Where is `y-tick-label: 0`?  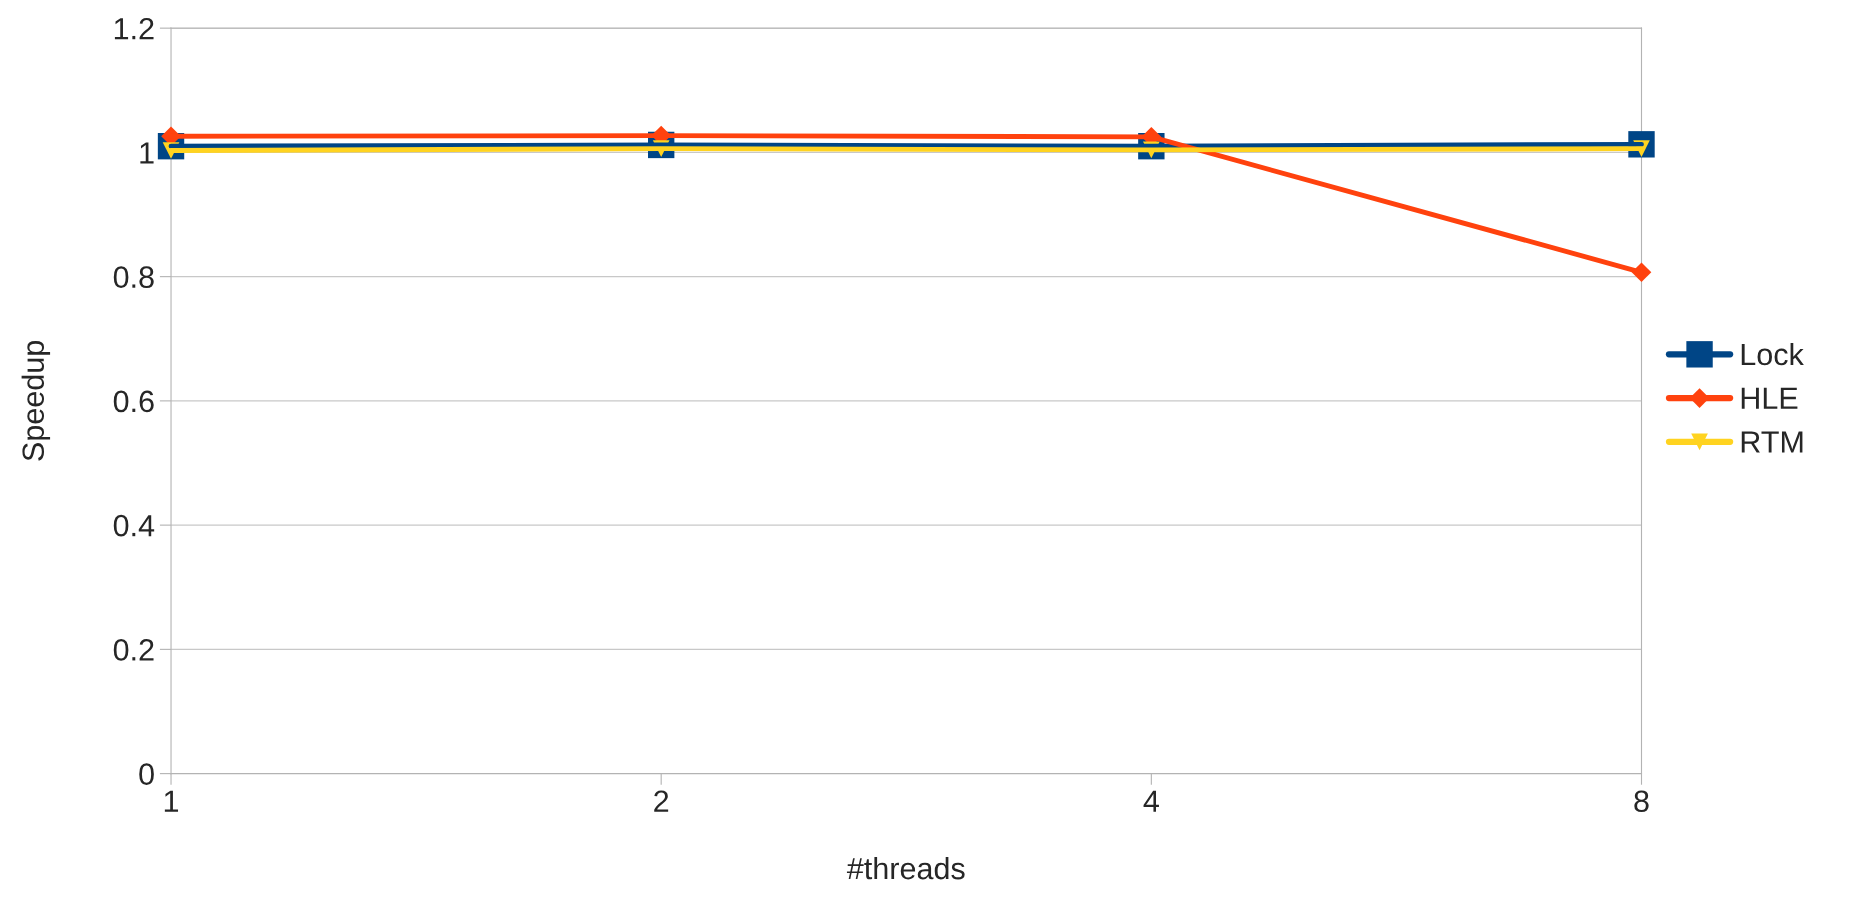
y-tick-label: 0 is located at coordinates (146, 774).